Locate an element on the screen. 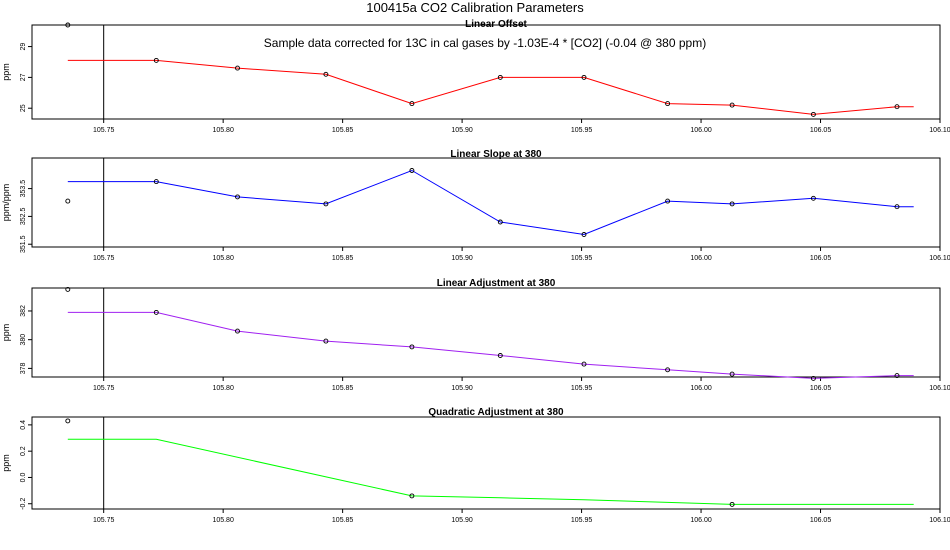 This screenshot has height=550, width=950. y-tick-label: 380 is located at coordinates (23, 340).